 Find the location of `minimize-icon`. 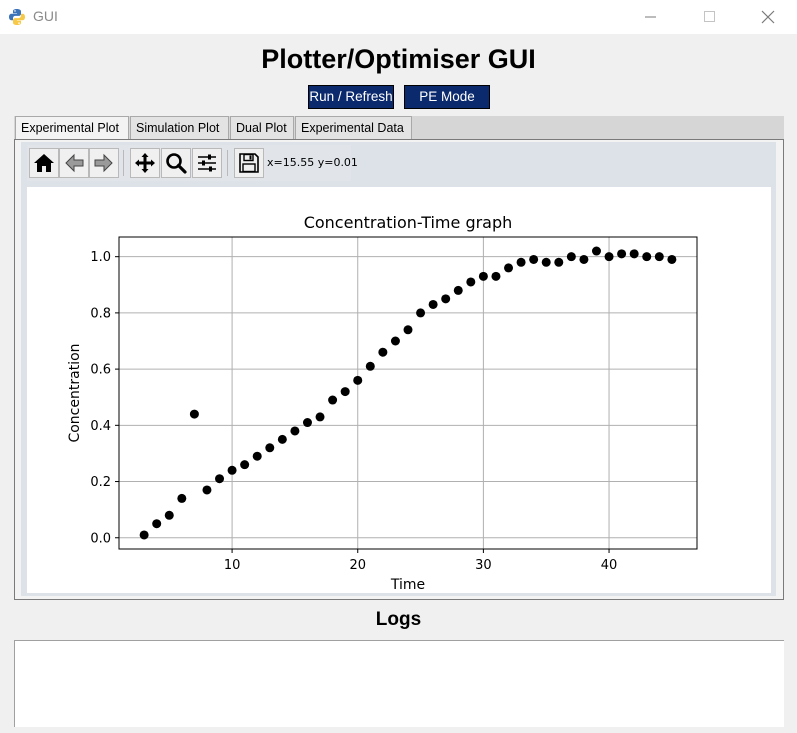

minimize-icon is located at coordinates (650, 17).